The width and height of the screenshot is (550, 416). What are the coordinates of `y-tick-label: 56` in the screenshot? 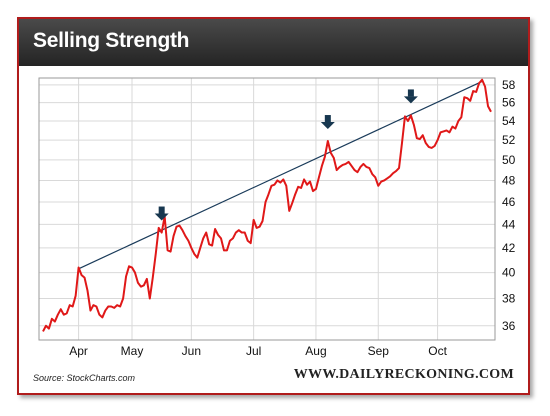 It's located at (509, 103).